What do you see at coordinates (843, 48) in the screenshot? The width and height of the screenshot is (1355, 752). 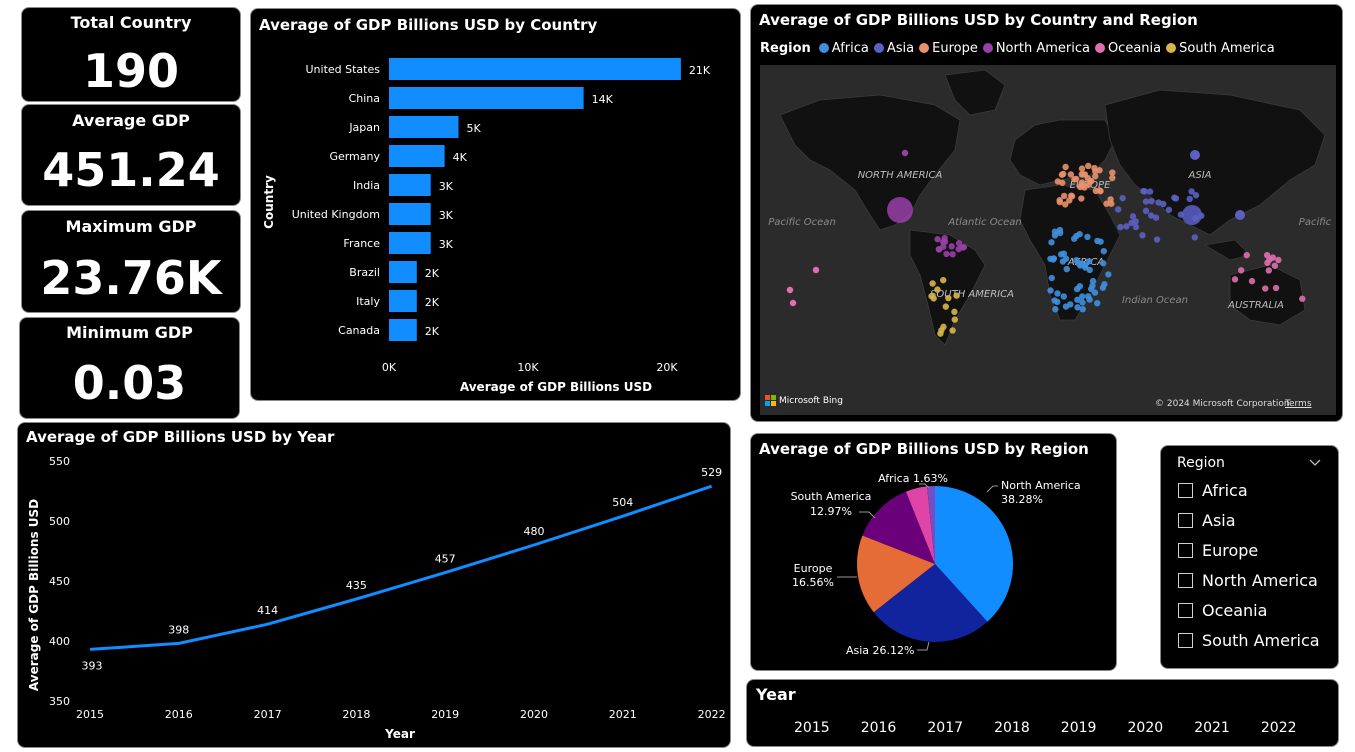 I see `legend-item: Africa` at bounding box center [843, 48].